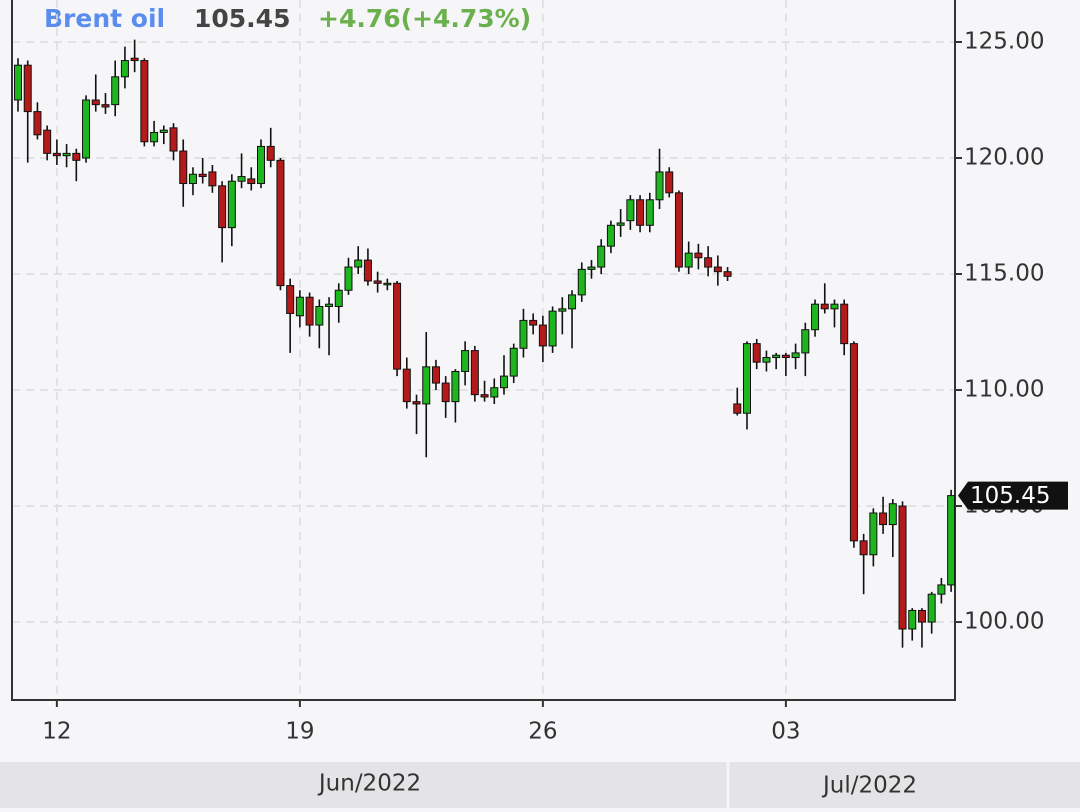  What do you see at coordinates (424, 18) in the screenshot?
I see `price-change: +4.76(+4.73%)` at bounding box center [424, 18].